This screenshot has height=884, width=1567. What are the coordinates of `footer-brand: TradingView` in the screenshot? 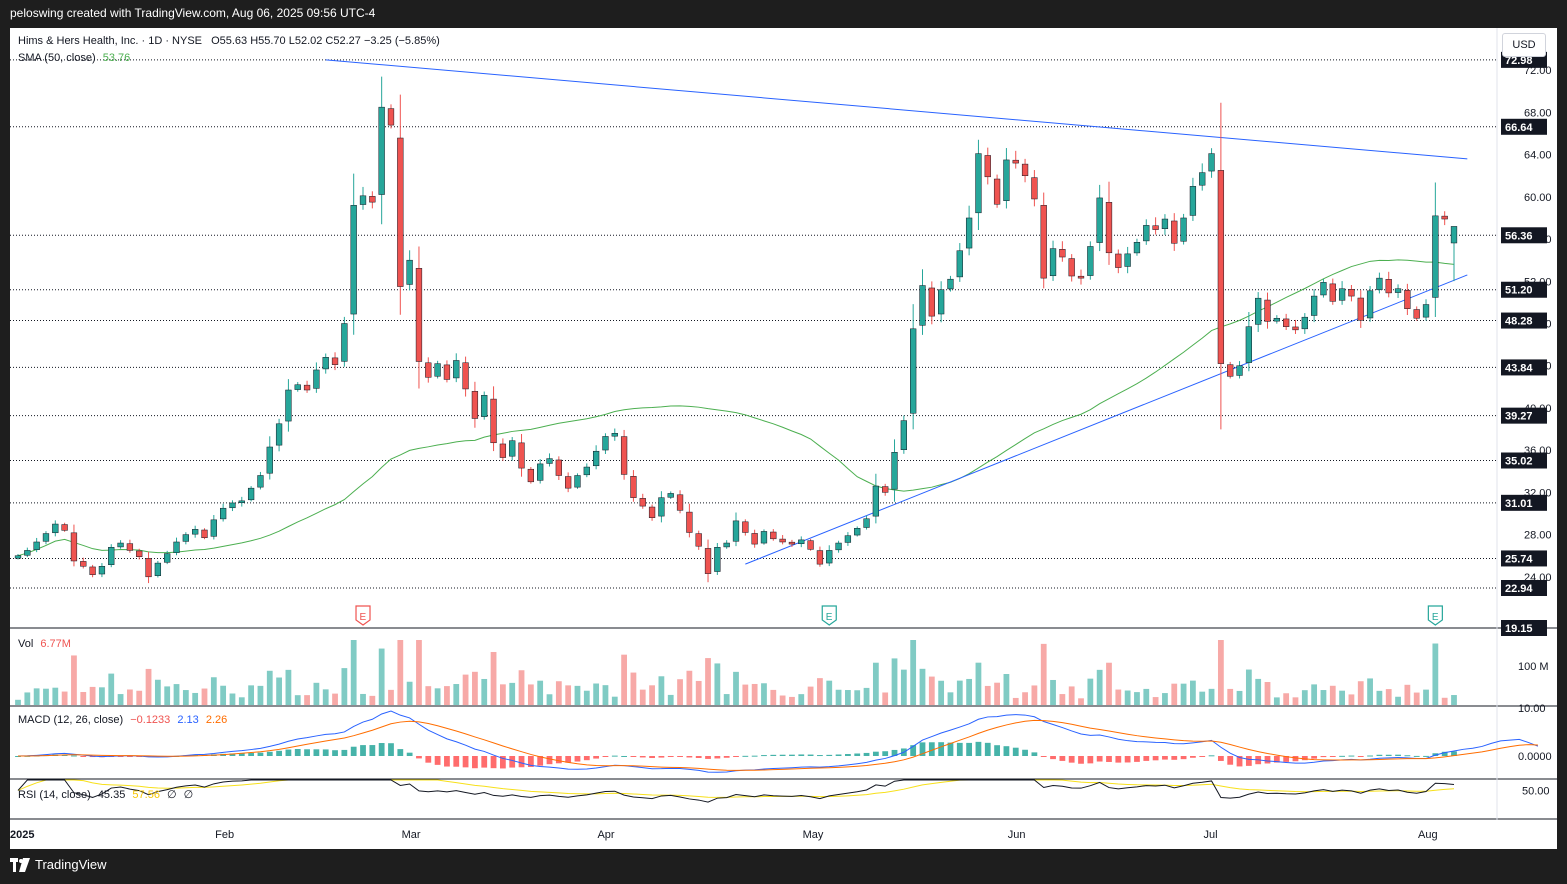 It's located at (58, 864).